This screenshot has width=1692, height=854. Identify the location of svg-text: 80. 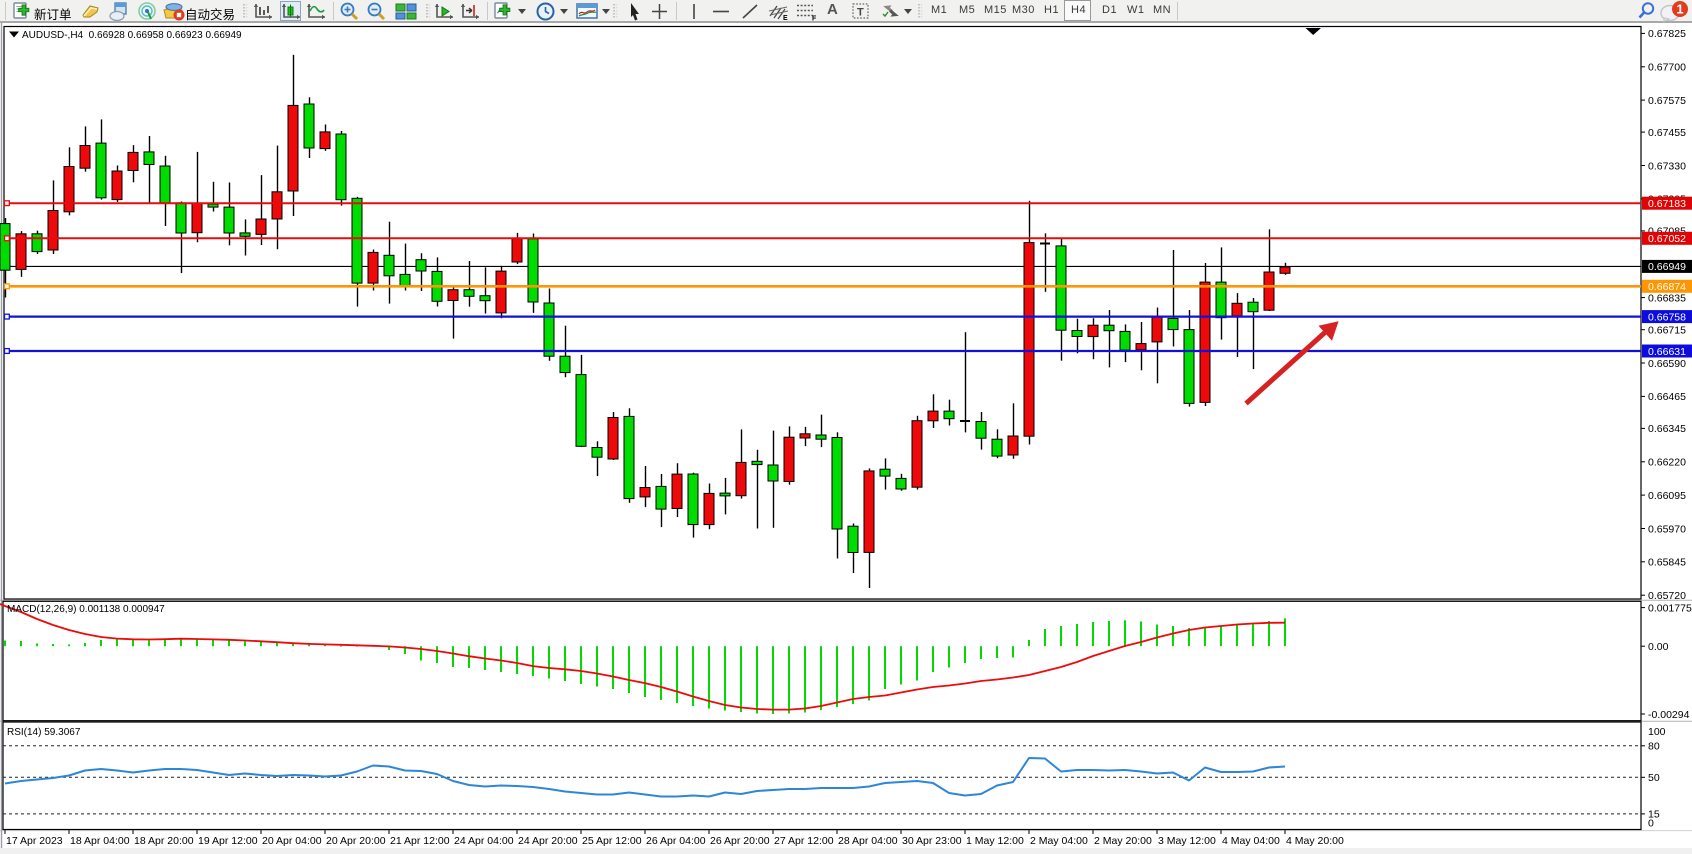
(1654, 747).